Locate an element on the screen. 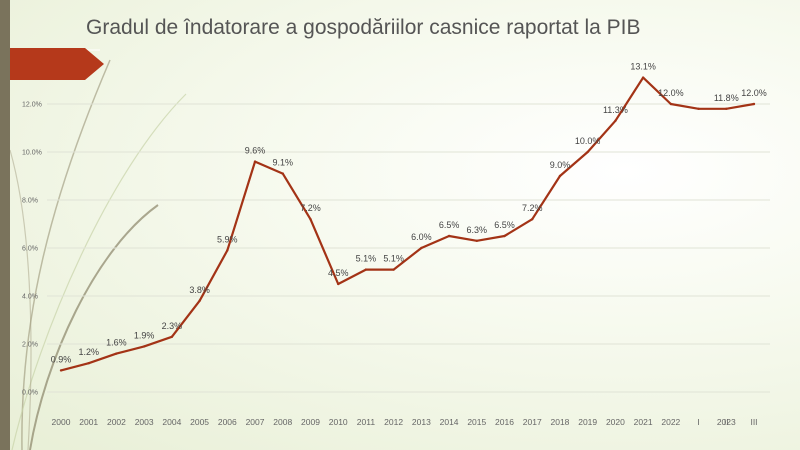  x-tick-label: 2017 is located at coordinates (532, 422).